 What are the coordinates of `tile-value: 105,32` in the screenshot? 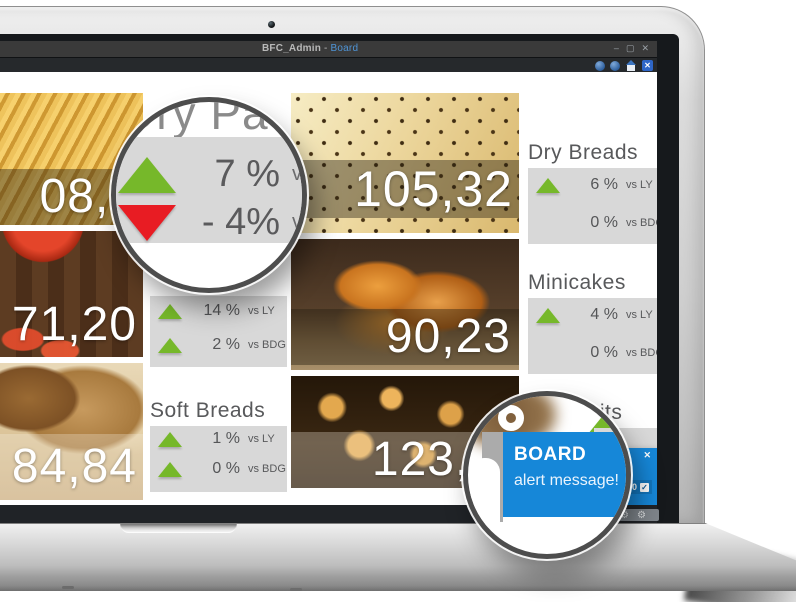 It's located at (433, 189).